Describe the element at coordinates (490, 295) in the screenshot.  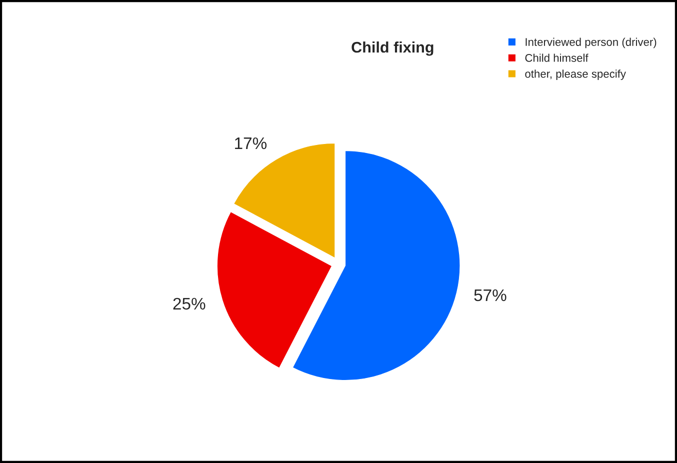
I see `data-label: 57%` at that location.